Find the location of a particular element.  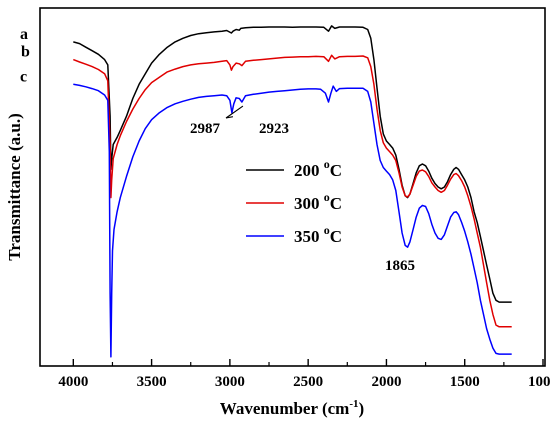

x-tick-label: 3000 is located at coordinates (230, 382).